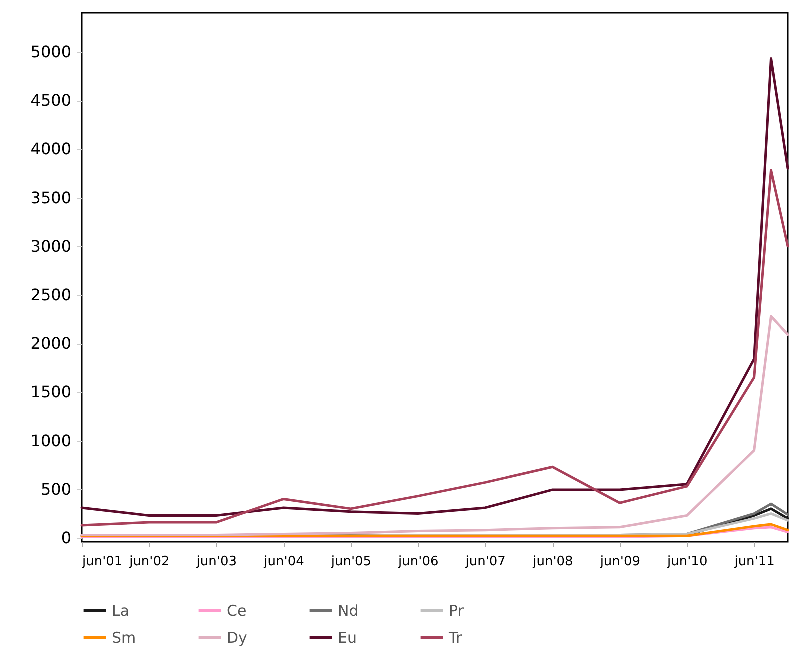 The height and width of the screenshot is (653, 794). I want to click on y-tick-label: 0, so click(66, 538).